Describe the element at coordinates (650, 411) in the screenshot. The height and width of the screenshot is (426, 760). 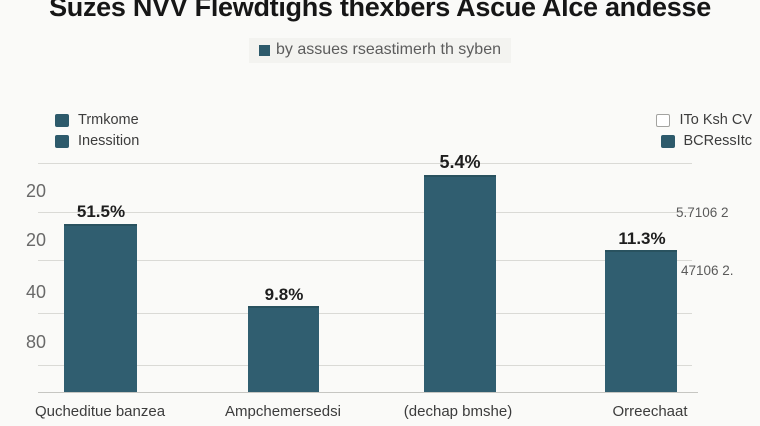
I see `category-label: Orreechaat` at that location.